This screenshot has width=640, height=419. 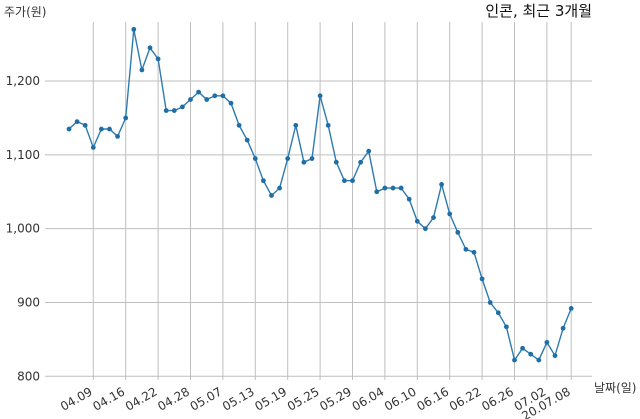 I want to click on y-axis-label: 주가(원), so click(x=25, y=12).